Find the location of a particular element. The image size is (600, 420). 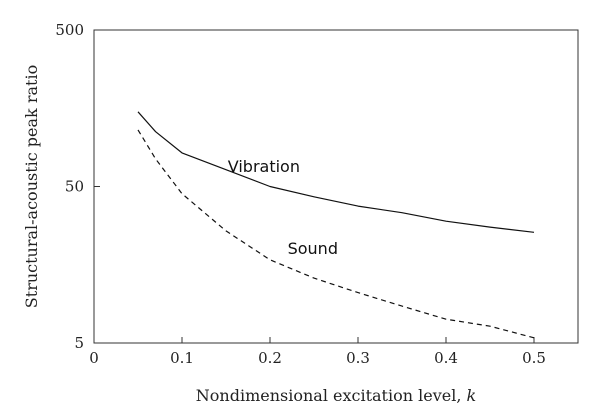

y-tick-label: 500 is located at coordinates (69, 30).